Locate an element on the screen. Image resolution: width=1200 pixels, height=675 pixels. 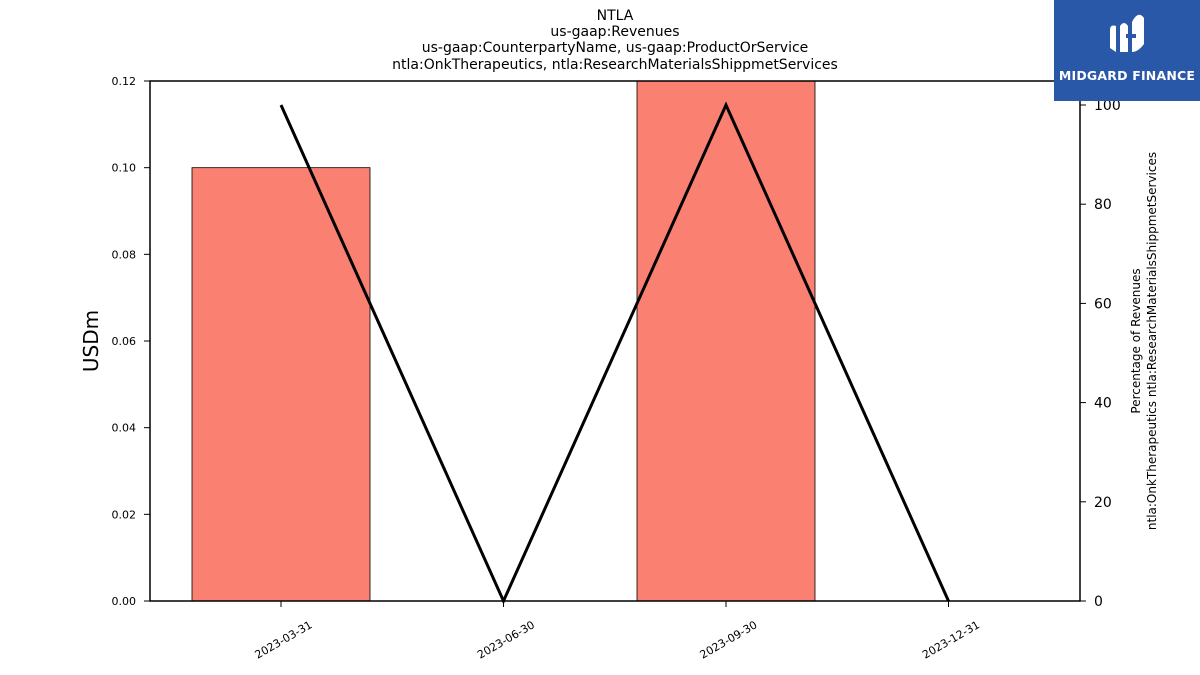
right-tick-label: 100 is located at coordinates (1107, 106).